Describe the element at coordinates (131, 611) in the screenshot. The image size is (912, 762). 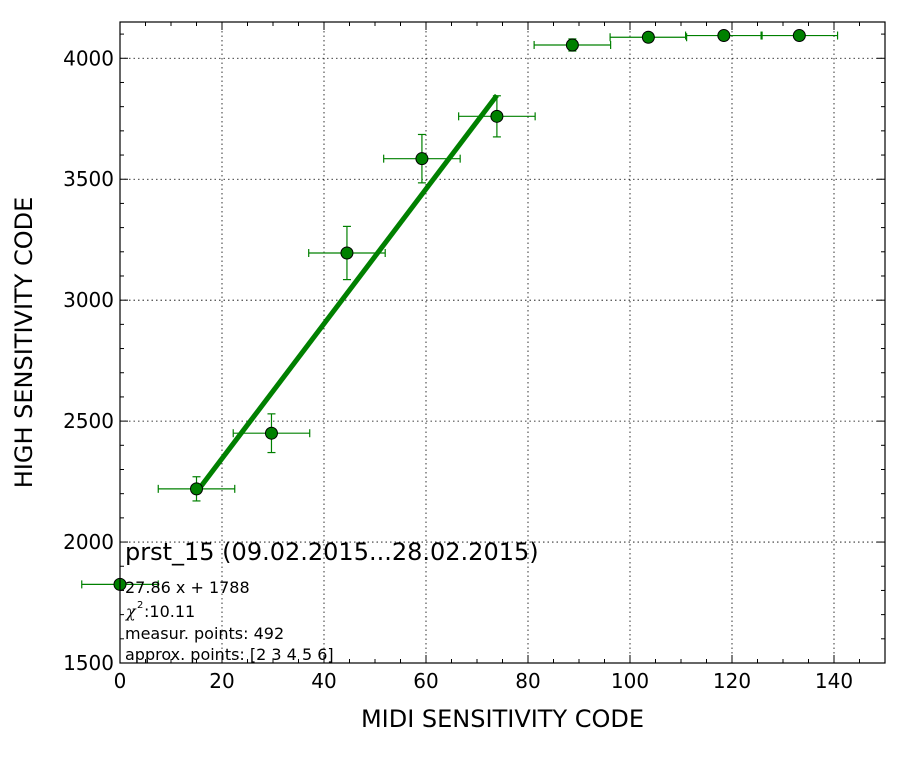
I see `chi2-symbol: χ` at that location.